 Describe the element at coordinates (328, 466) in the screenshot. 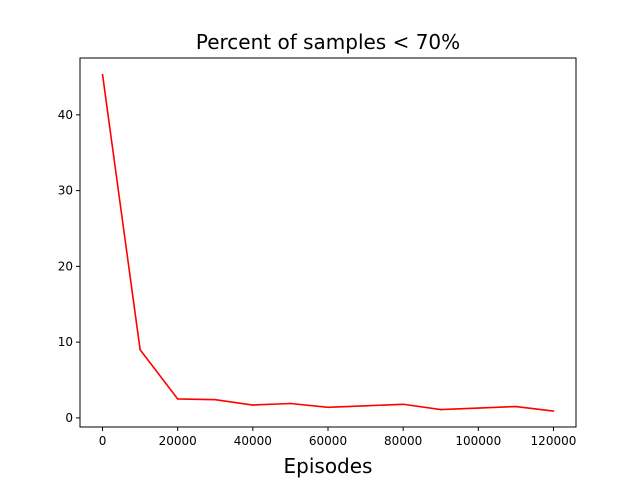

I see `x-axis-label: Episodes` at that location.